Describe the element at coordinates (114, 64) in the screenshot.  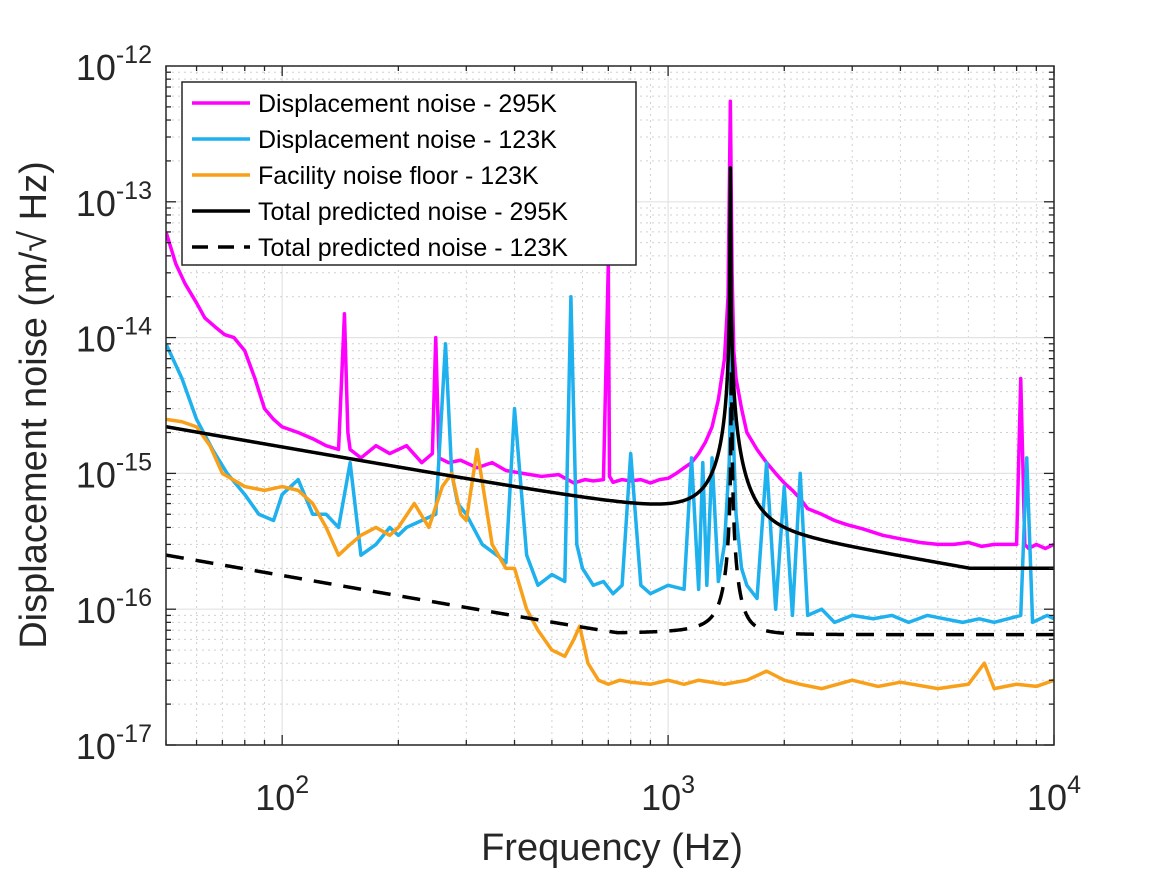
I see `y-tick-label: 10-12` at that location.